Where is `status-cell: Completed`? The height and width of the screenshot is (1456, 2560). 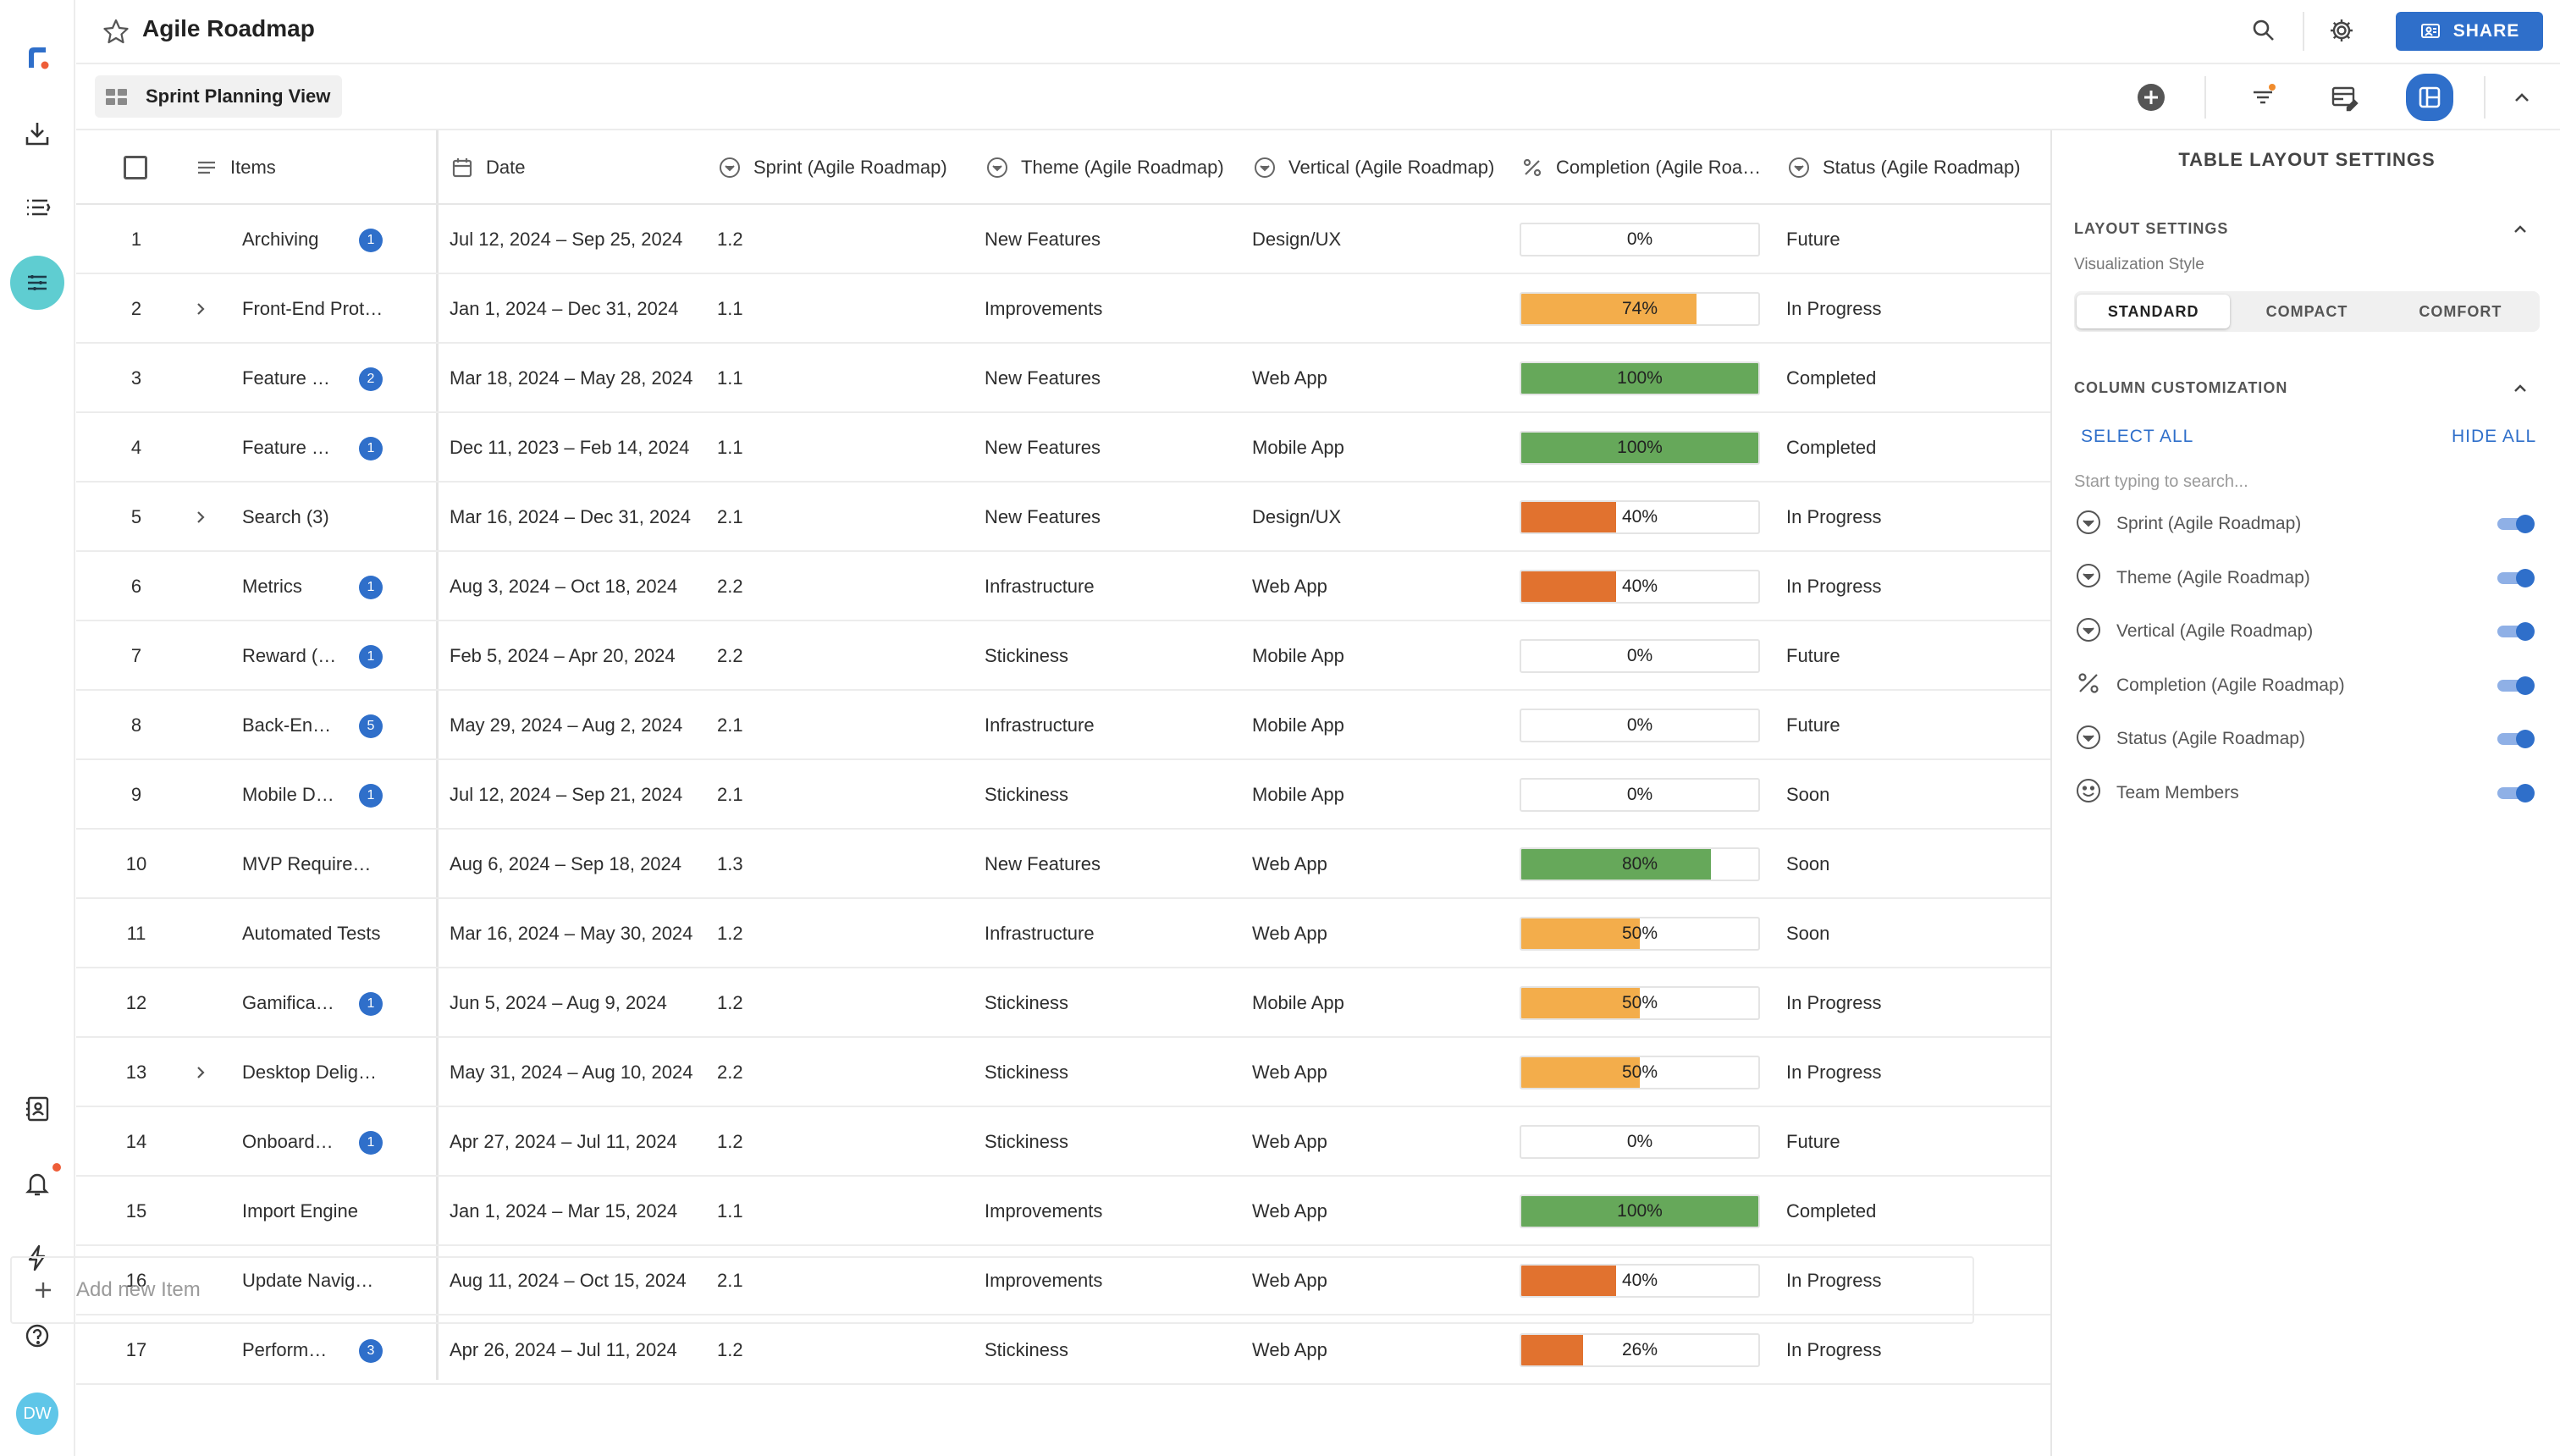 status-cell: Completed is located at coordinates (1831, 378).